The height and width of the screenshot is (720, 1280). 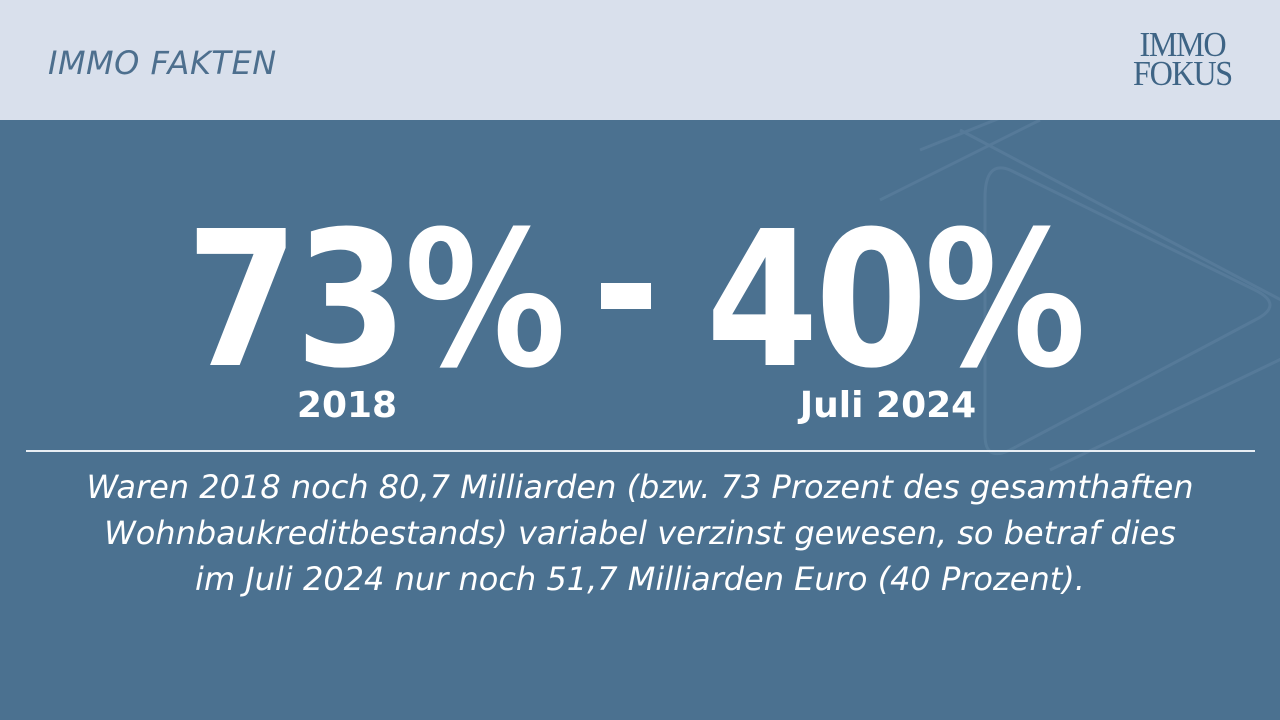 What do you see at coordinates (640, 451) in the screenshot?
I see `divider-line` at bounding box center [640, 451].